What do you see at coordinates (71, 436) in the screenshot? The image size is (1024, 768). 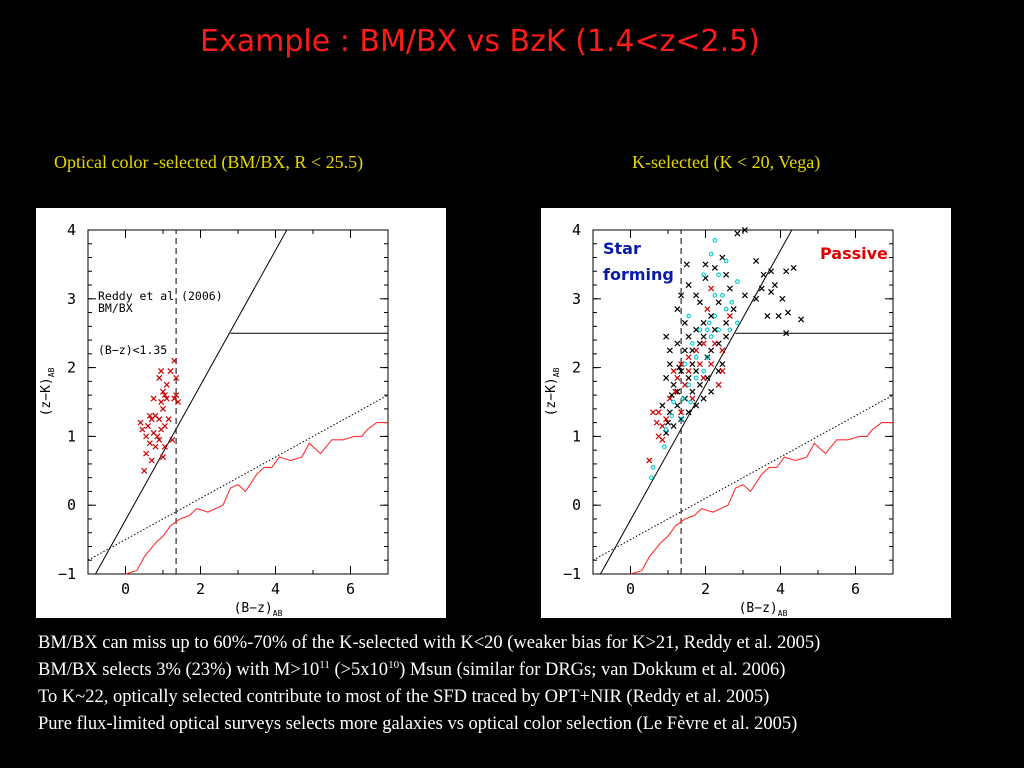 I see `y-tick-label: 1` at bounding box center [71, 436].